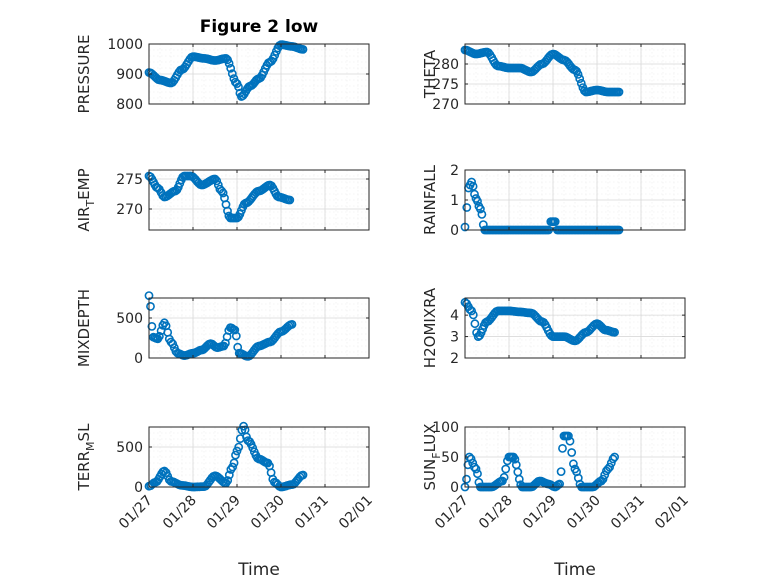  What do you see at coordinates (125, 45) in the screenshot?
I see `y-tick-label: 1000` at bounding box center [125, 45].